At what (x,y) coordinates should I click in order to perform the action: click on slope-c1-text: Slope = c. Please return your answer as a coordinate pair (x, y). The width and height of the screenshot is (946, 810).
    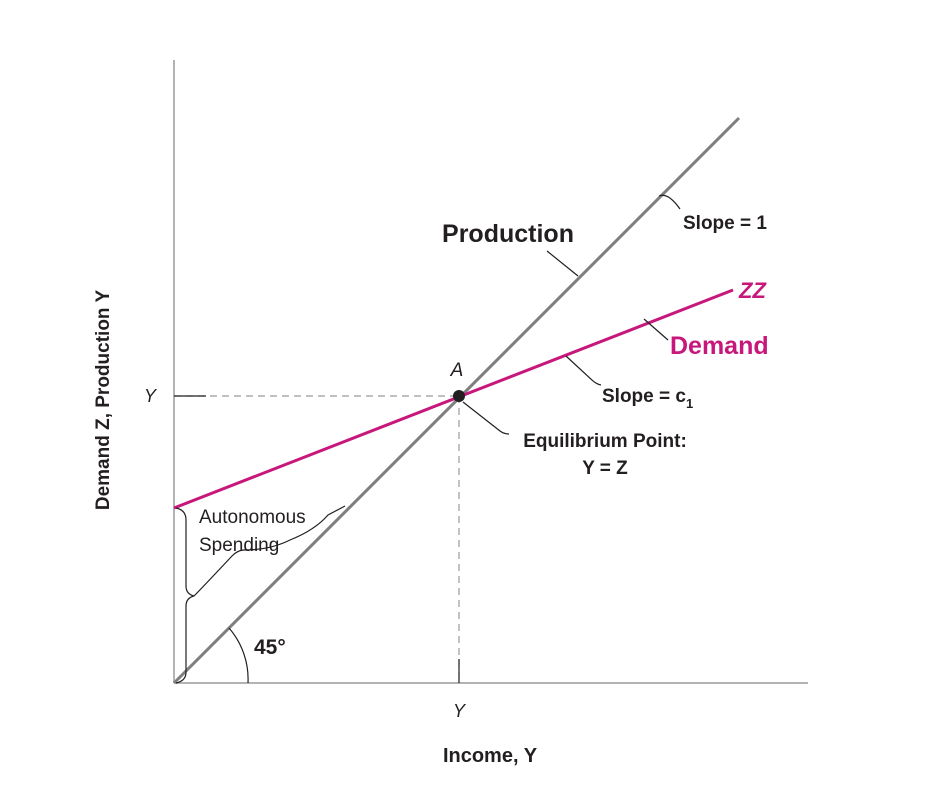
    Looking at the image, I should click on (644, 396).